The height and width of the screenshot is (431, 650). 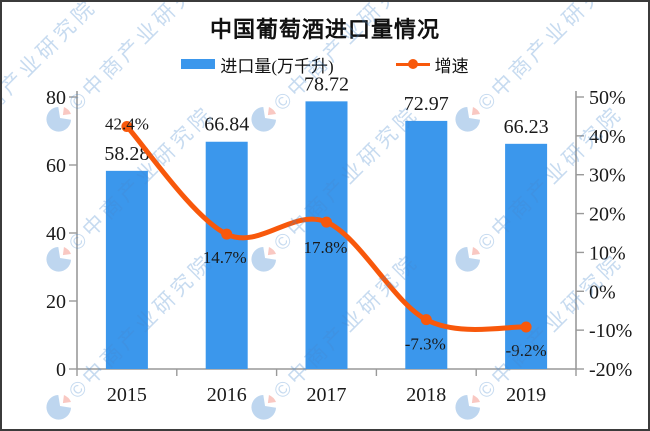 What do you see at coordinates (451, 66) in the screenshot?
I see `legend-label-growth: 增速` at bounding box center [451, 66].